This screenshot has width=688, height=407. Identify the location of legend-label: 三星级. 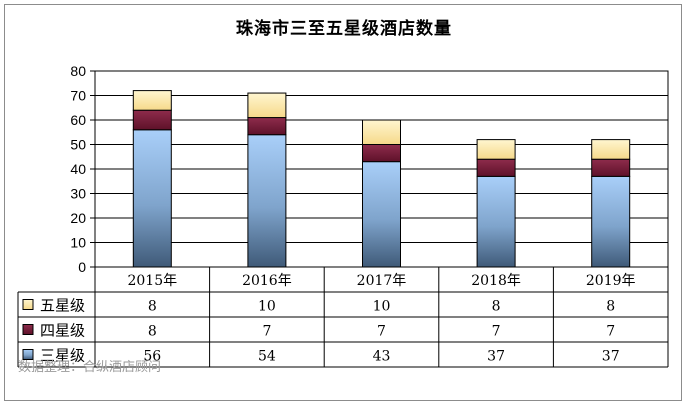
(62, 356).